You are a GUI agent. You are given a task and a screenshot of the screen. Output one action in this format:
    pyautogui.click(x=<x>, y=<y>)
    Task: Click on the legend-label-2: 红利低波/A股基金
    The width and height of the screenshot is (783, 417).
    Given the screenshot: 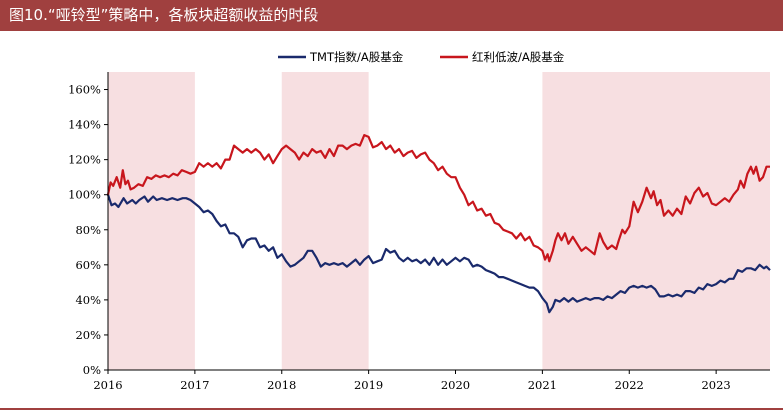 What is the action you would take?
    pyautogui.click(x=518, y=57)
    